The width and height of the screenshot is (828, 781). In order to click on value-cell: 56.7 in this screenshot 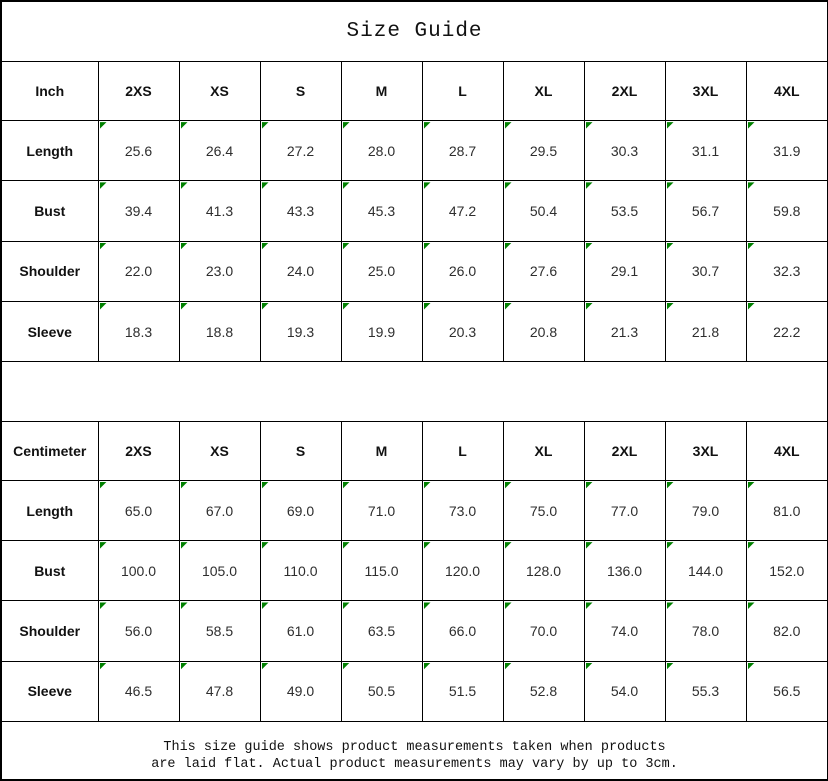, I will do `click(705, 211)`.